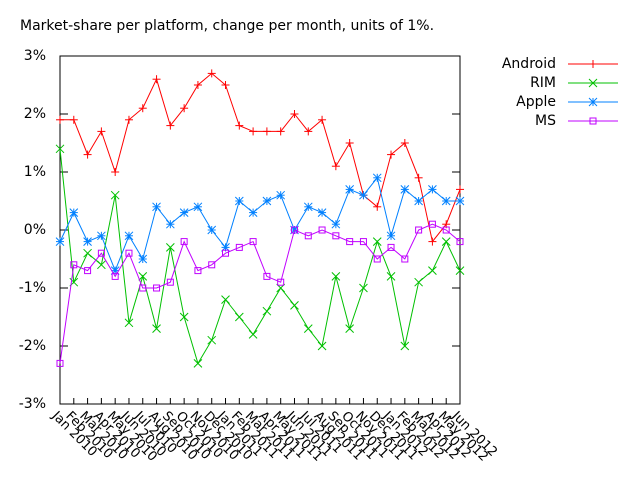 This screenshot has height=480, width=640. Describe the element at coordinates (35, 172) in the screenshot. I see `y-tick-label: 1%` at that location.